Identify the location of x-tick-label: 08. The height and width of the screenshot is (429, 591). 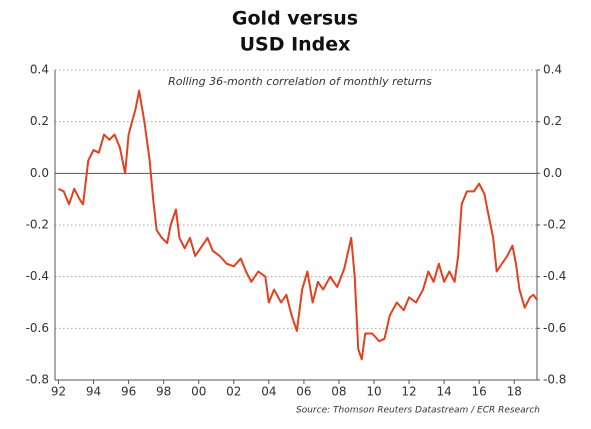
(338, 392).